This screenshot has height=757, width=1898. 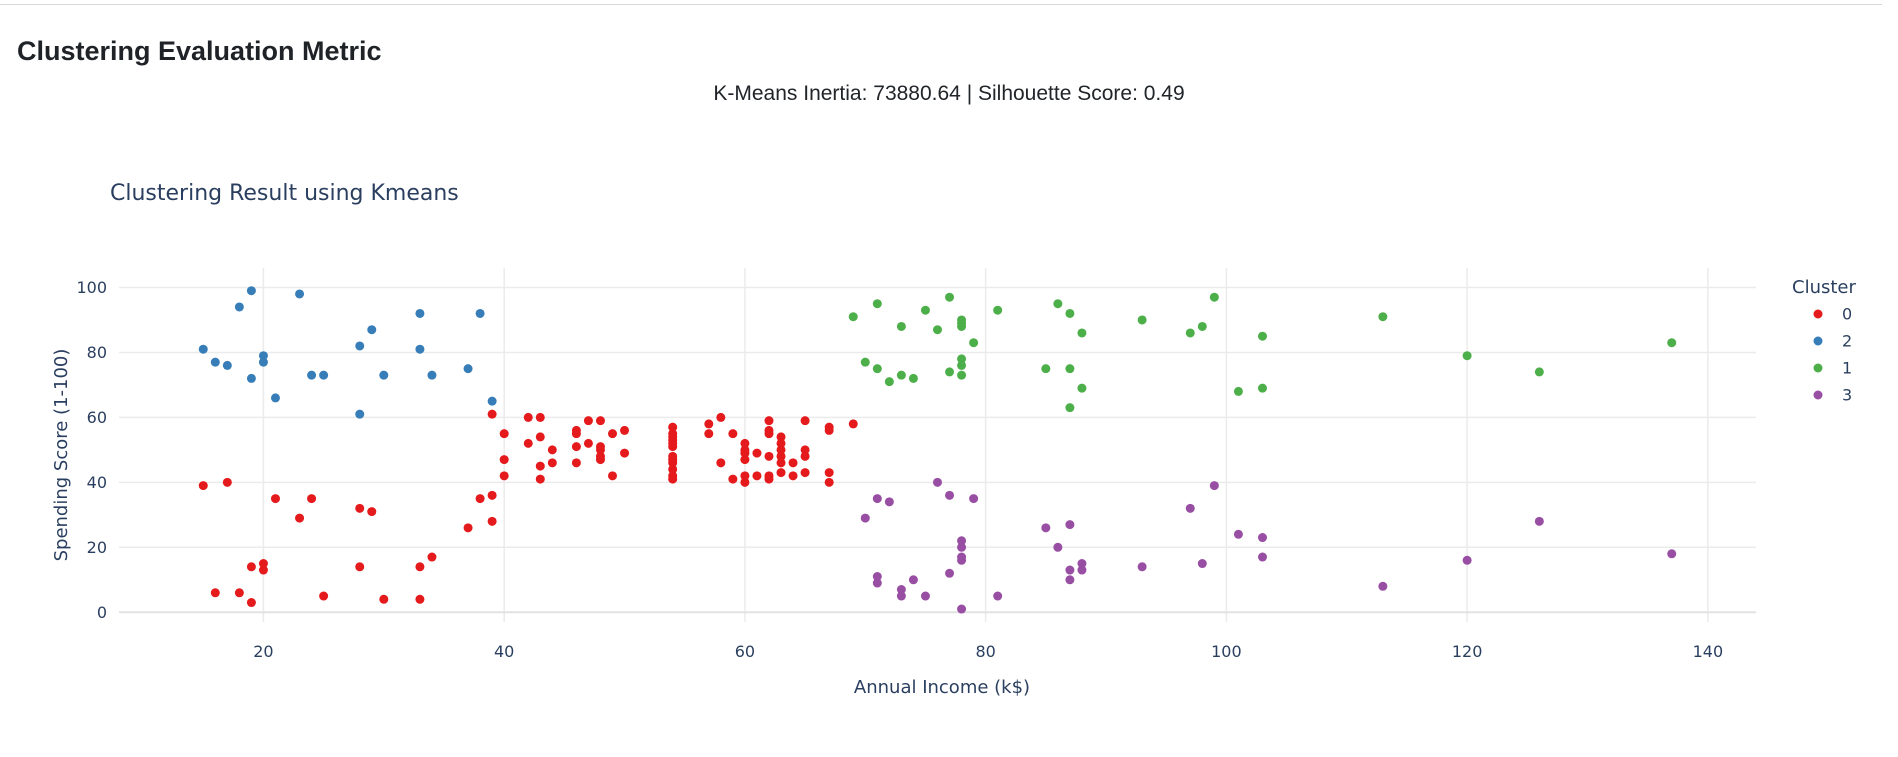 What do you see at coordinates (1824, 341) in the screenshot?
I see `legend: Cluster 0 2 1 3` at bounding box center [1824, 341].